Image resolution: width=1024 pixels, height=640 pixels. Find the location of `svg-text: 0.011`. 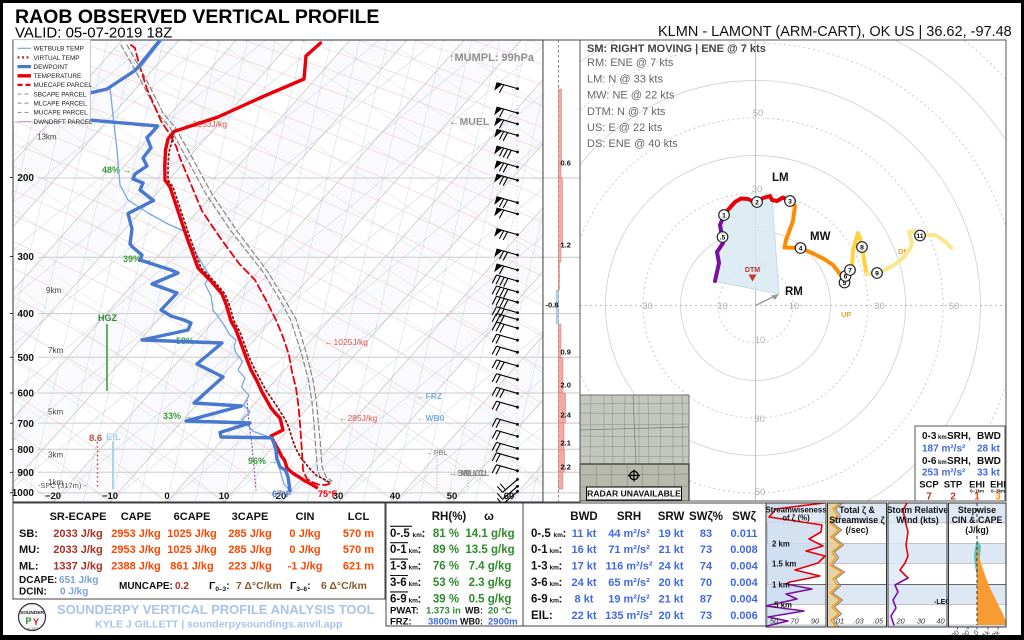

svg-text: 0.011 is located at coordinates (744, 534).